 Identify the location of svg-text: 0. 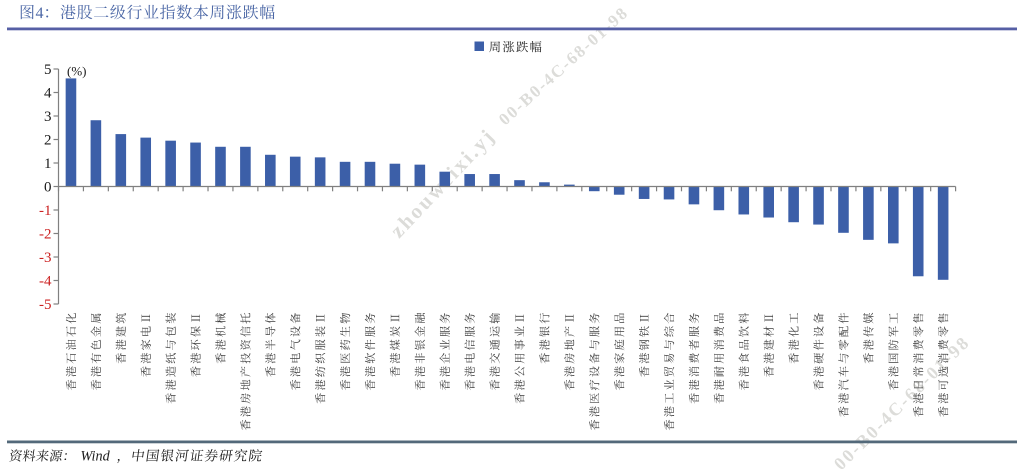
(48, 188).